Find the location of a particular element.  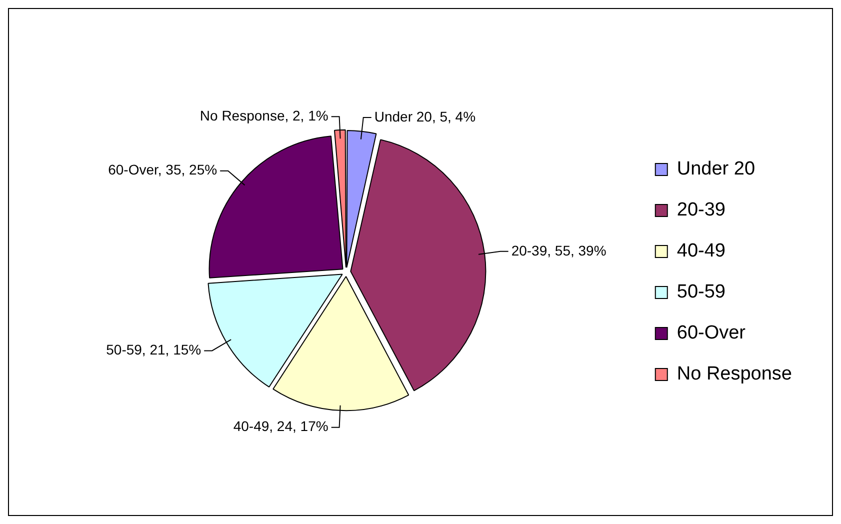

data-label: 40-49, 24, 17% is located at coordinates (280, 426).